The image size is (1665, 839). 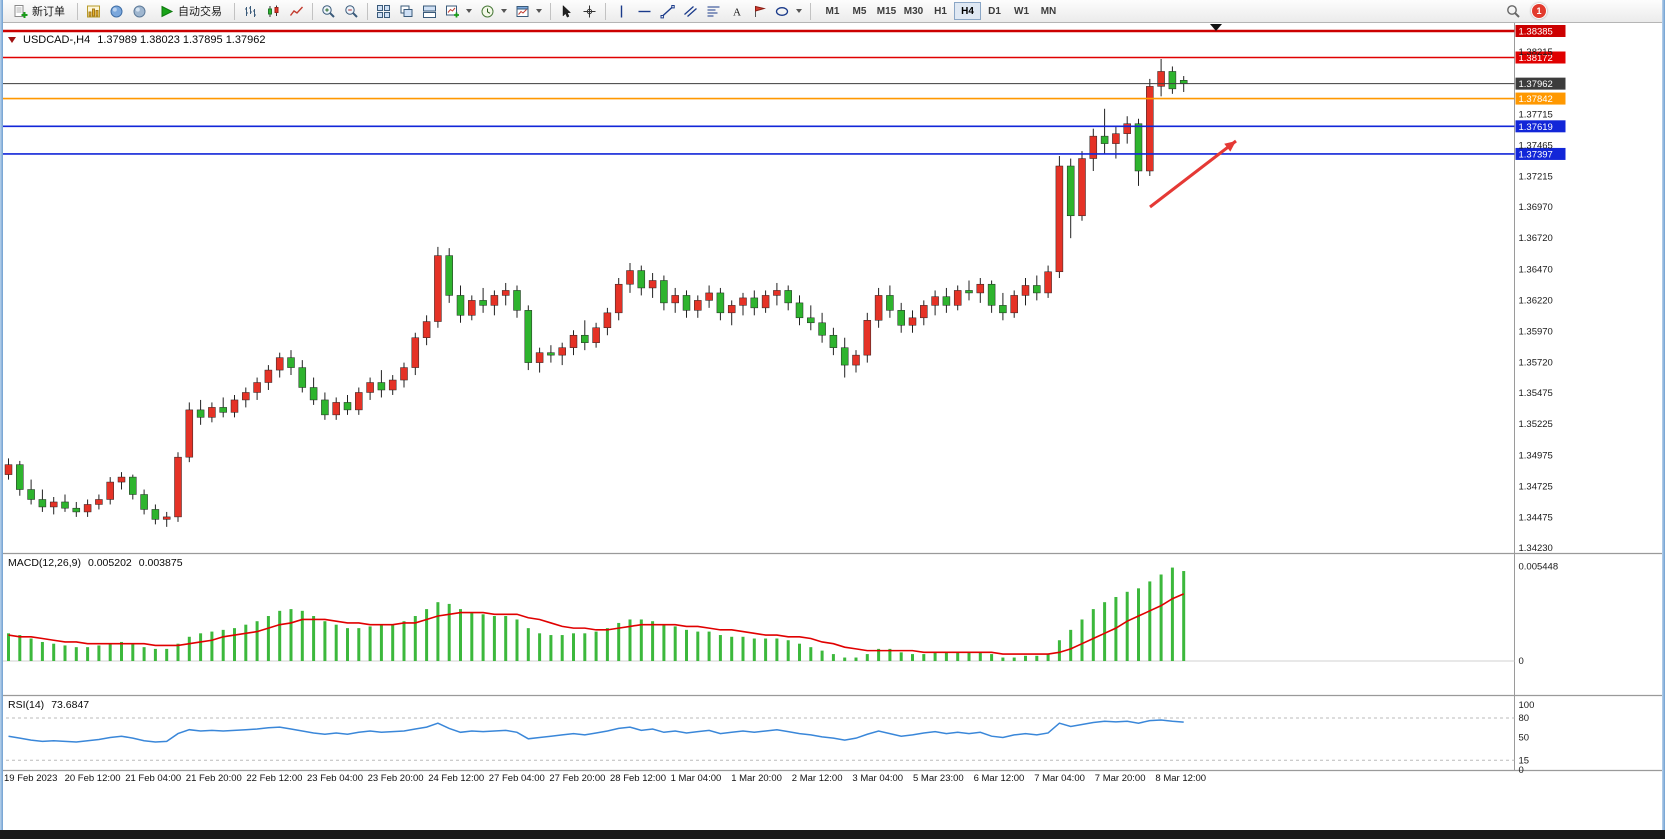 I want to click on timeframe-button-m15: M15, so click(x=886, y=11).